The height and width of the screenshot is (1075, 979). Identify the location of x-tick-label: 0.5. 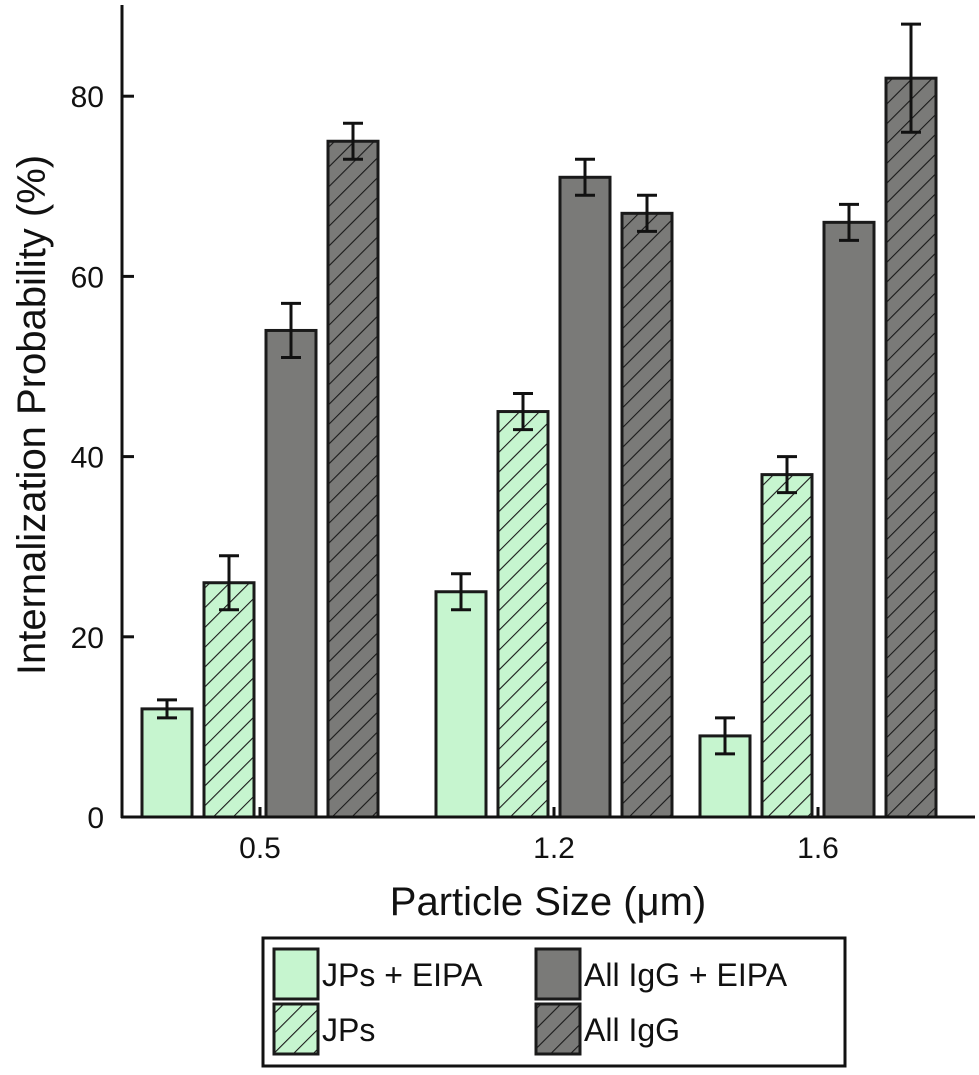
(260, 848).